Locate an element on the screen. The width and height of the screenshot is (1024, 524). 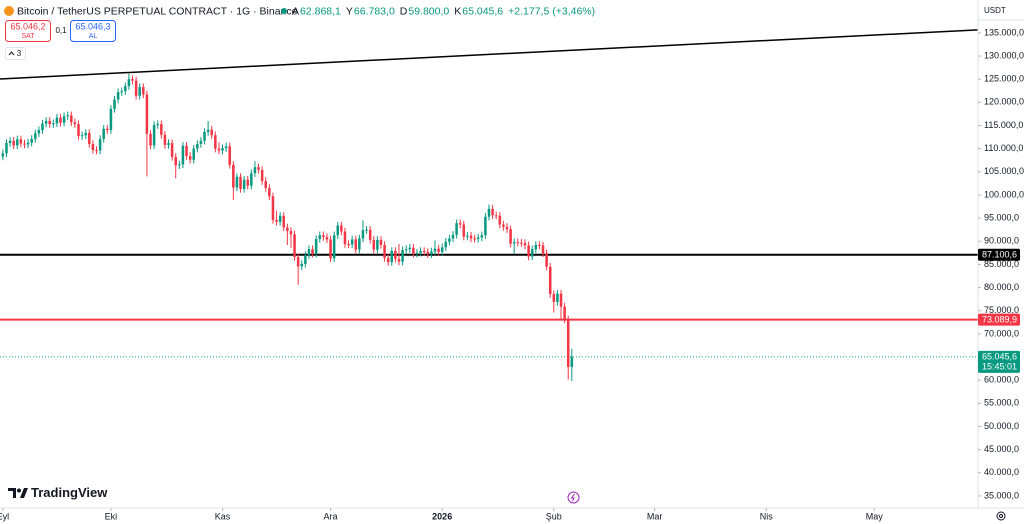
x-tick-label: Şub is located at coordinates (554, 516).